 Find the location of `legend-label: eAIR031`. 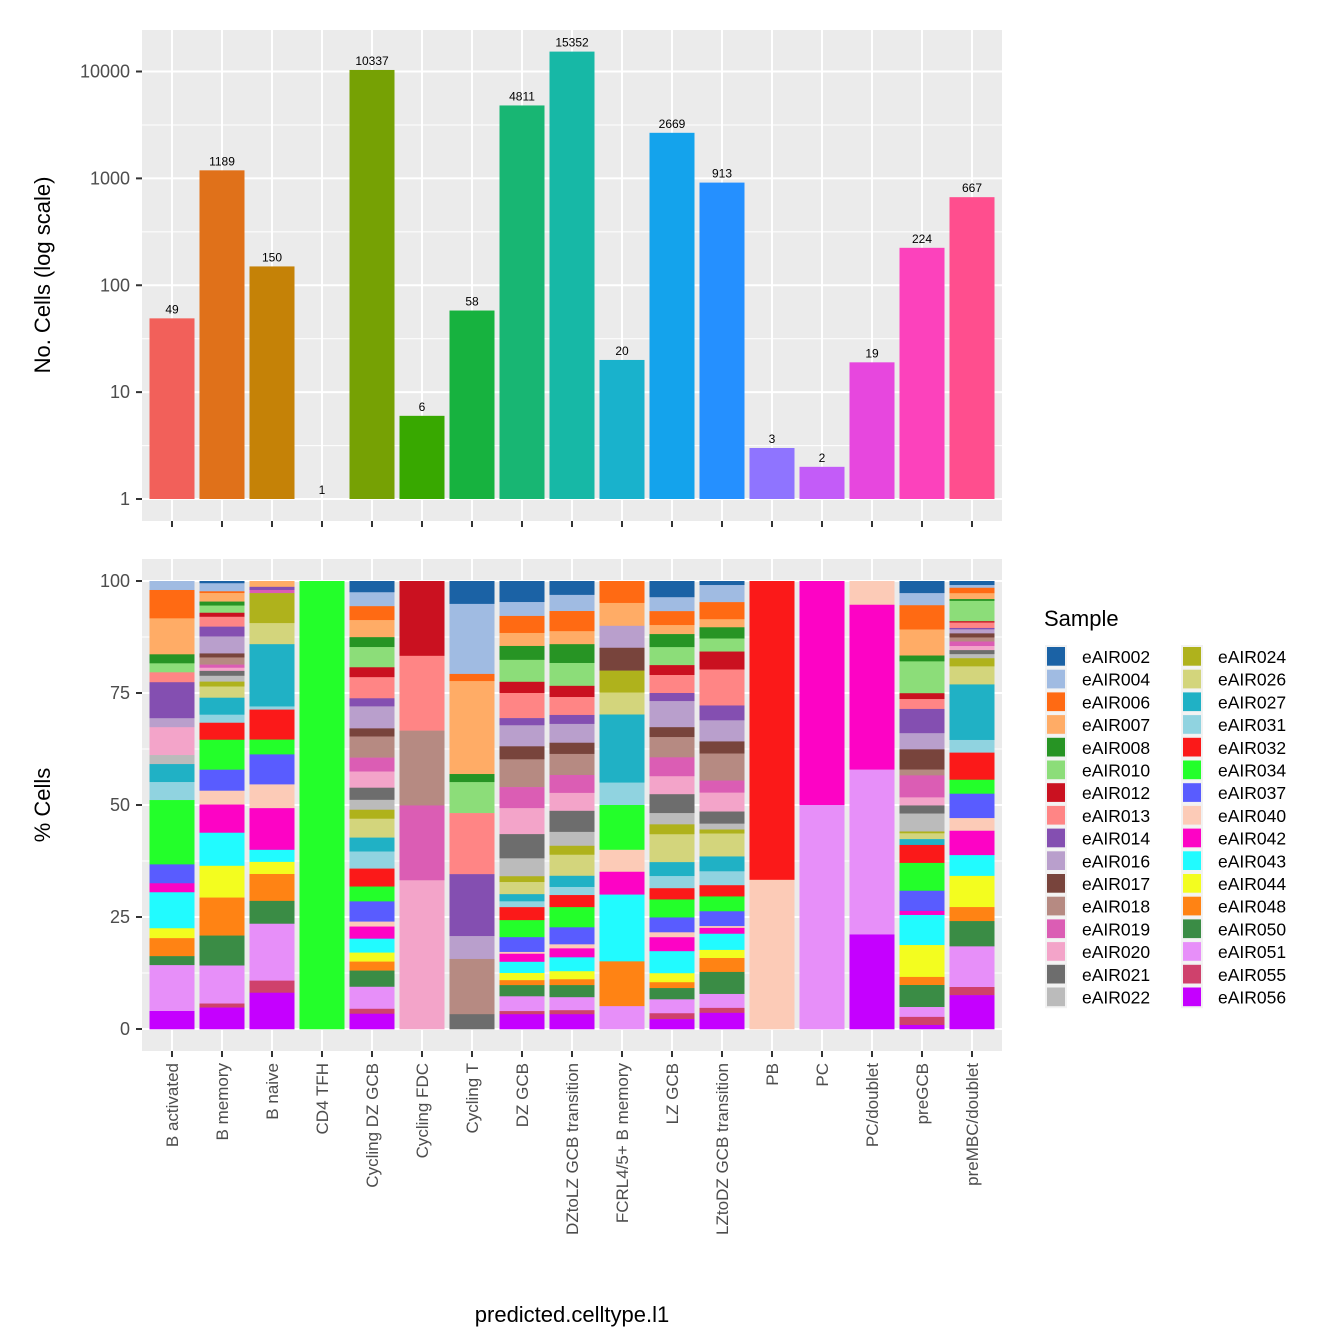

legend-label: eAIR031 is located at coordinates (1252, 725).